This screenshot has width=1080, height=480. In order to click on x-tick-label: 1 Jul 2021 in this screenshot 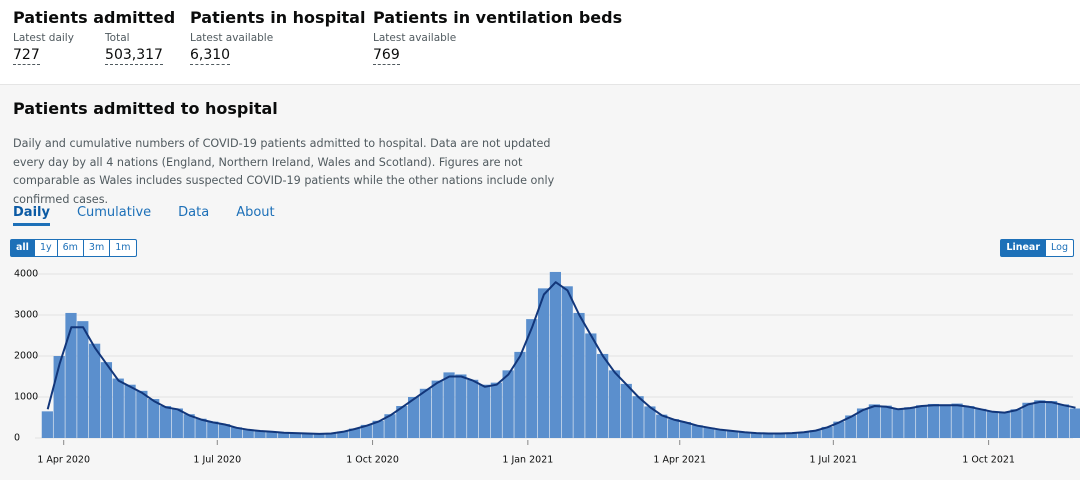, I will do `click(833, 460)`.